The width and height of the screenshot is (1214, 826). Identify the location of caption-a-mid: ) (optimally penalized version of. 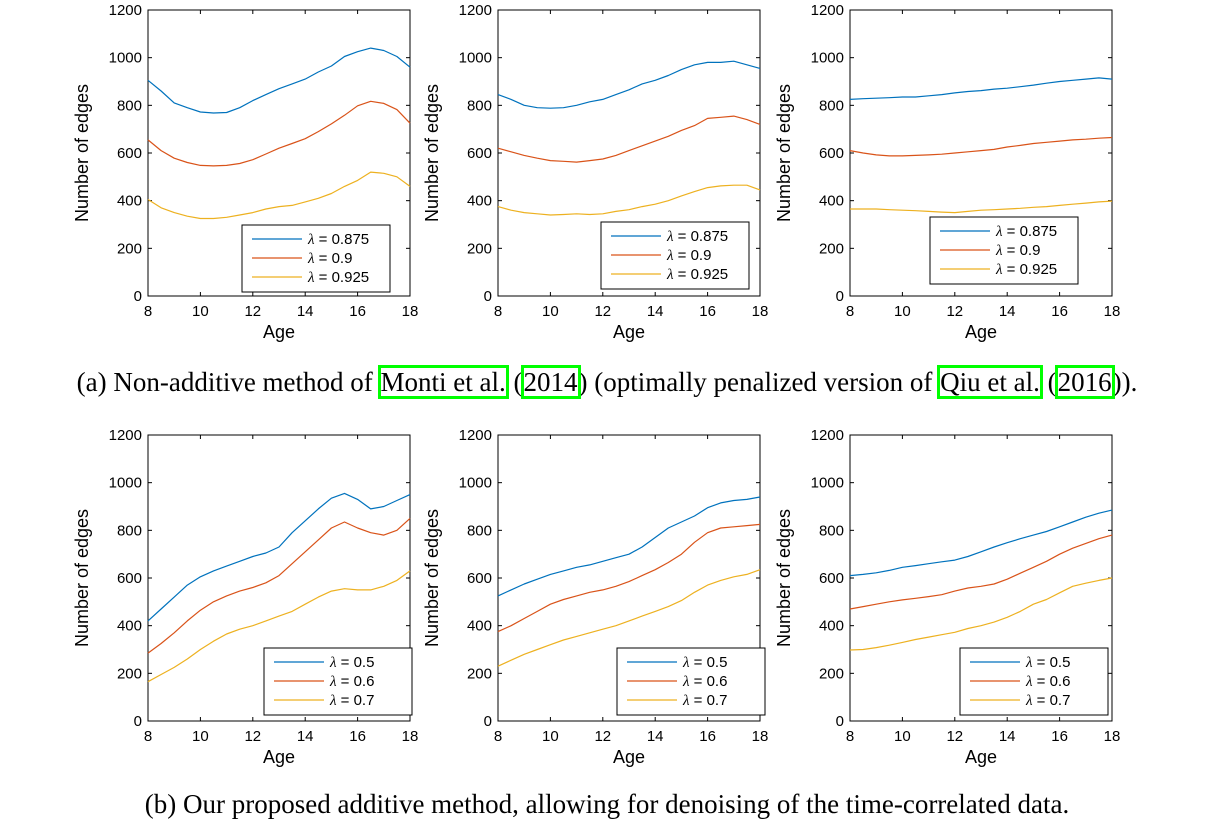
(759, 382).